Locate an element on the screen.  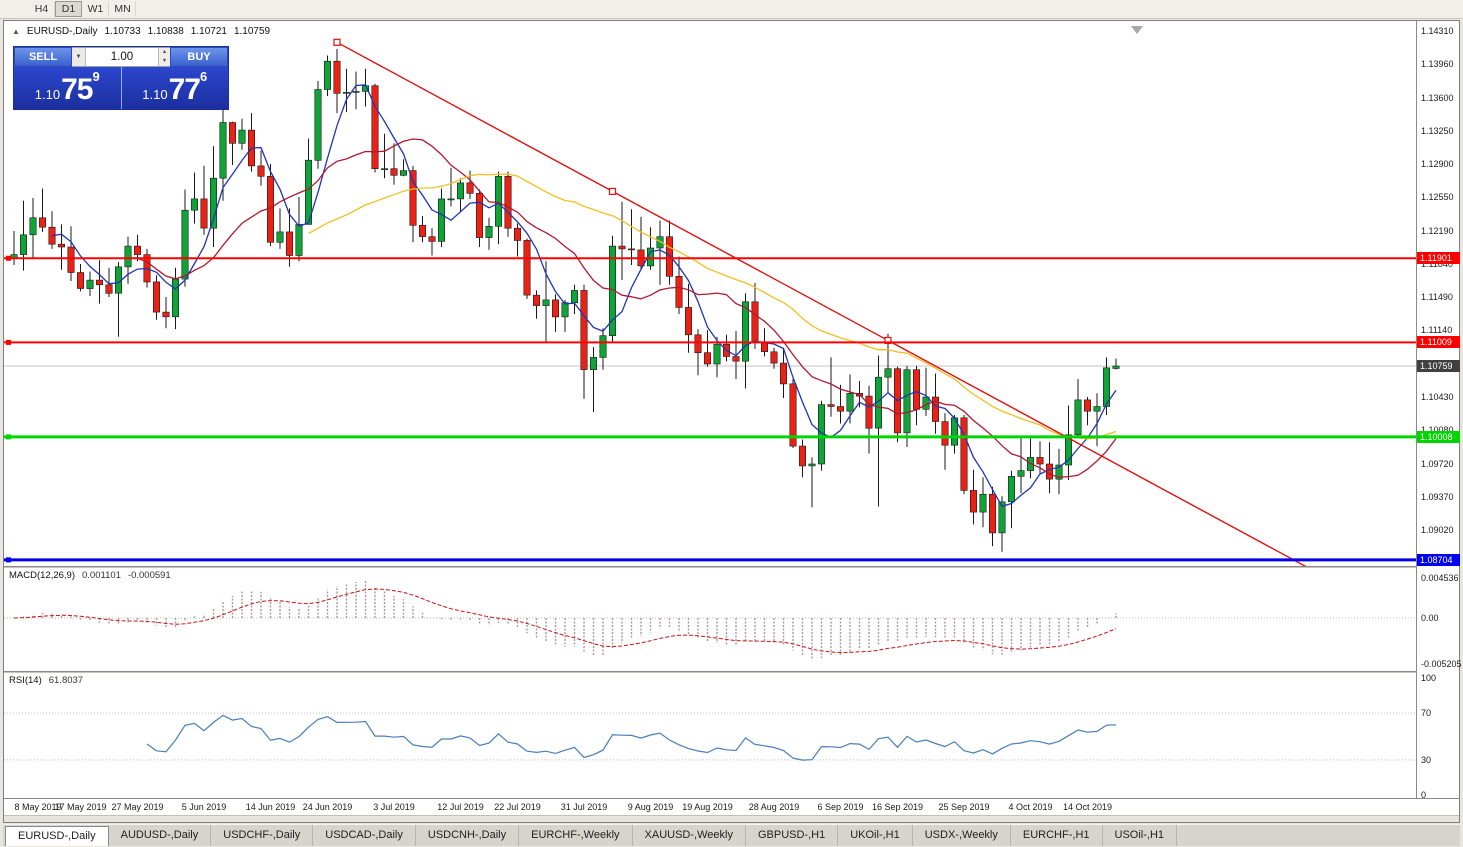
price-axis-label: 1.12190 is located at coordinates (1437, 231).